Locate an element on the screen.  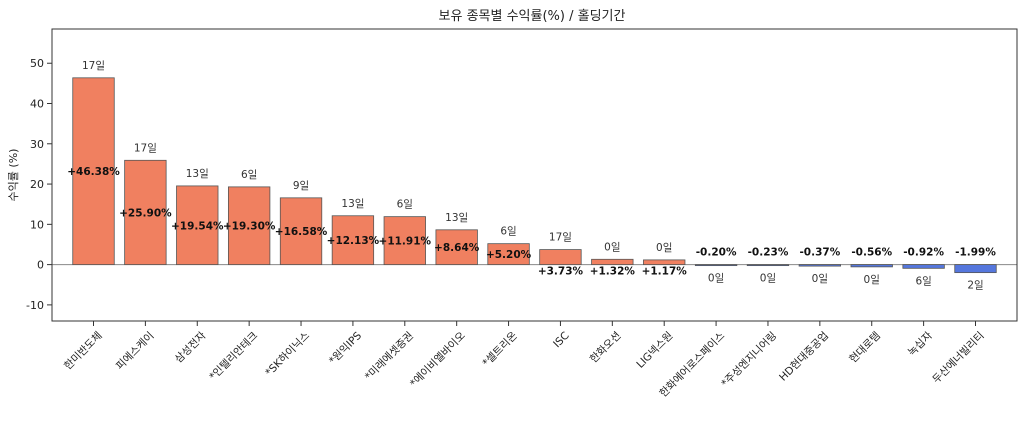
bar-value-label: +16.58% is located at coordinates (301, 232).